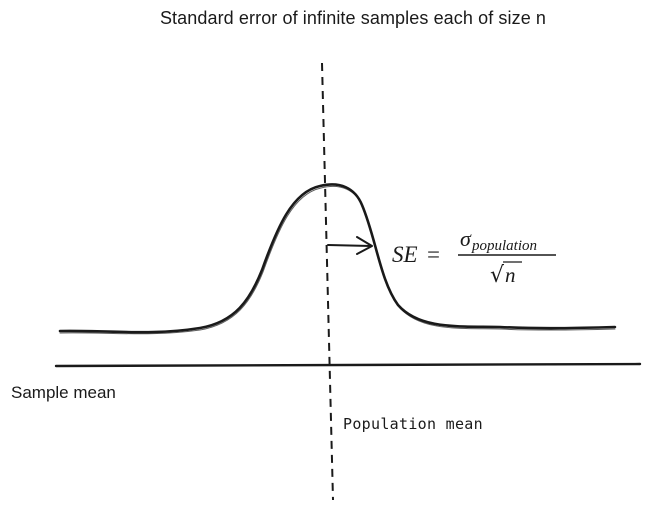 The height and width of the screenshot is (507, 649). What do you see at coordinates (497, 275) in the screenshot?
I see `formula-radical: √` at bounding box center [497, 275].